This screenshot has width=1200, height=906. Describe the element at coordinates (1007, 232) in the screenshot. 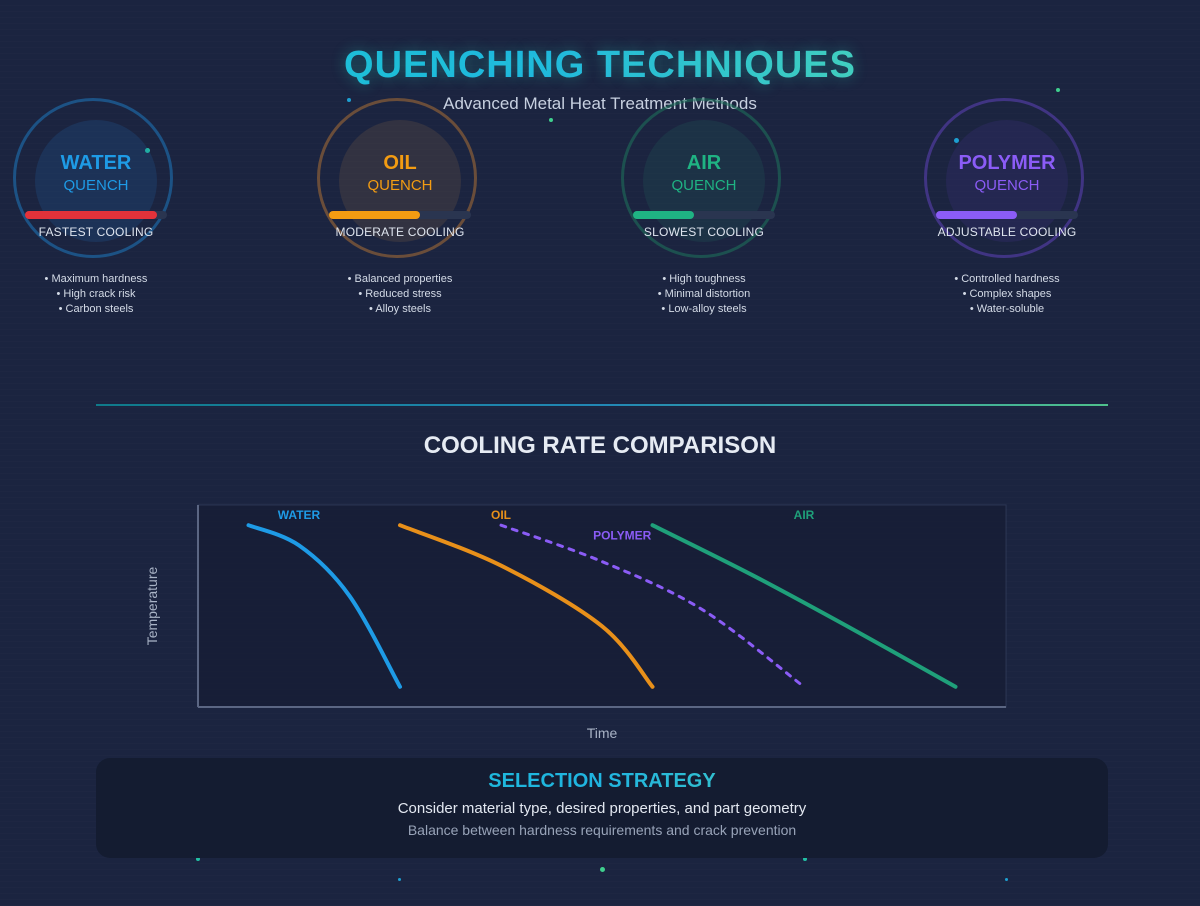

I see `cooling-speed-label: ADJUSTABLE COOLING` at that location.